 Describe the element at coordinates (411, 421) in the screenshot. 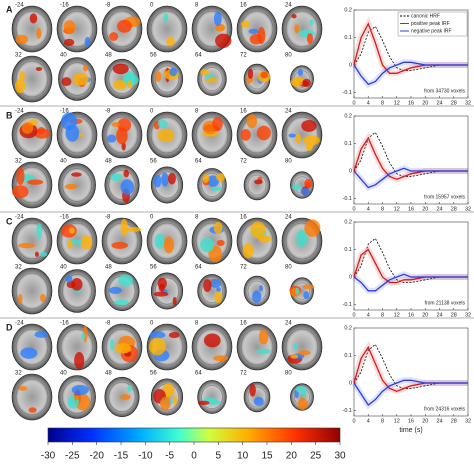

I see `x-tick-label: 16` at that location.